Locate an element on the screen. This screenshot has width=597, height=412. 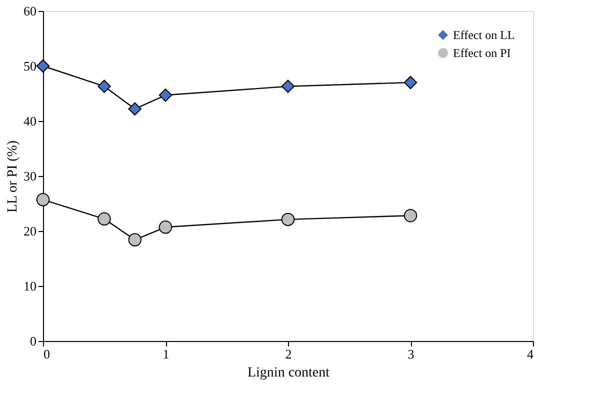
y-tick-label: 10 is located at coordinates (30, 286).